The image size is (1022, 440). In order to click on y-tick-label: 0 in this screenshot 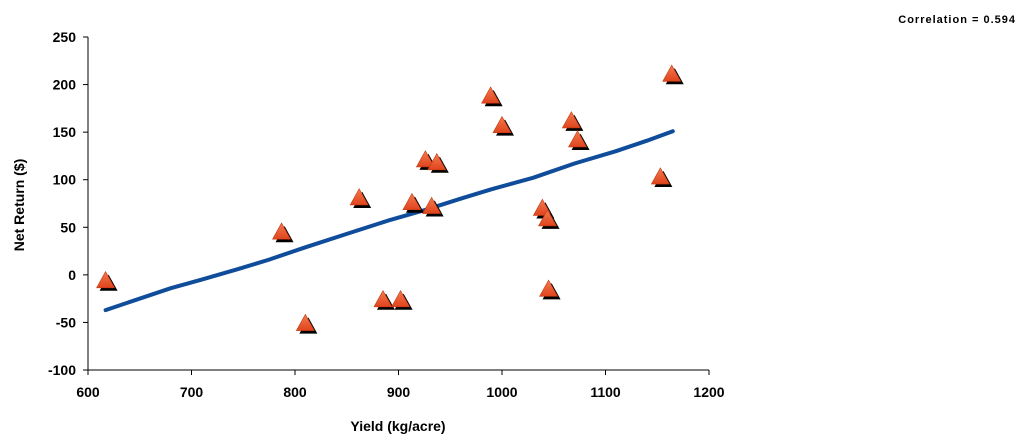, I will do `click(72, 275)`.